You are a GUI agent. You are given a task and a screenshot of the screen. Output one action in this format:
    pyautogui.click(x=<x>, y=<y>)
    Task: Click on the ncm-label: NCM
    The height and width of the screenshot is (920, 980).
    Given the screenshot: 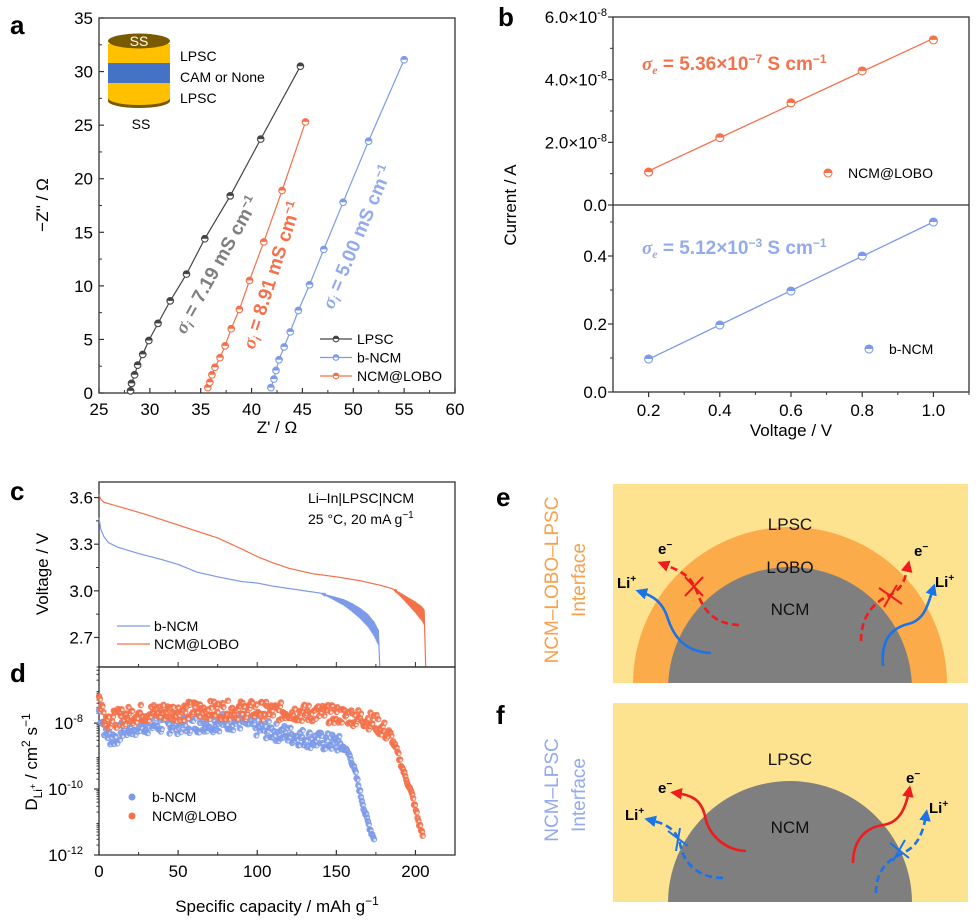 What is the action you would take?
    pyautogui.click(x=790, y=609)
    